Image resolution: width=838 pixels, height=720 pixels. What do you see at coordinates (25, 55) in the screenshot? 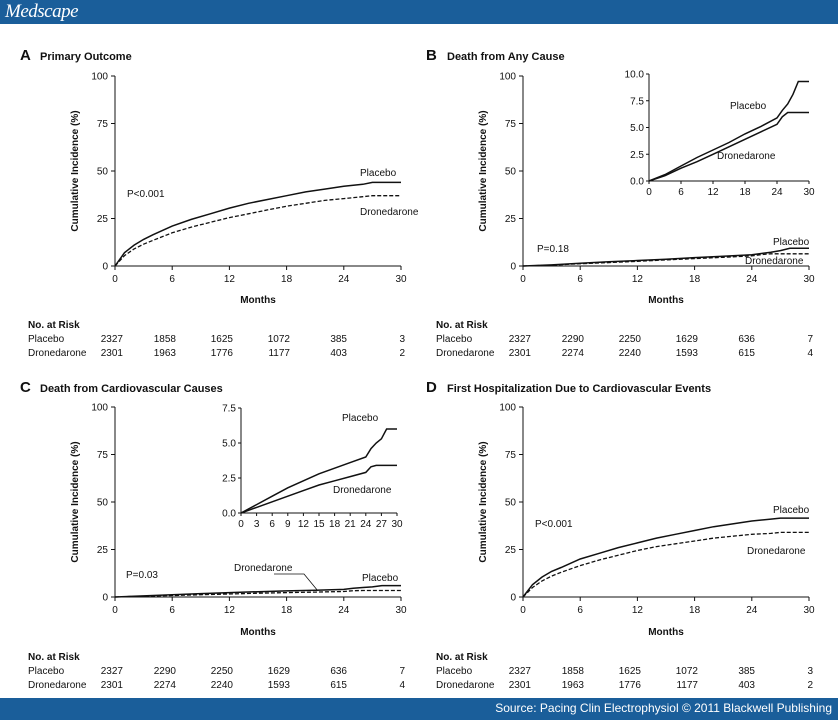
I see `panel-letter: A` at bounding box center [25, 55].